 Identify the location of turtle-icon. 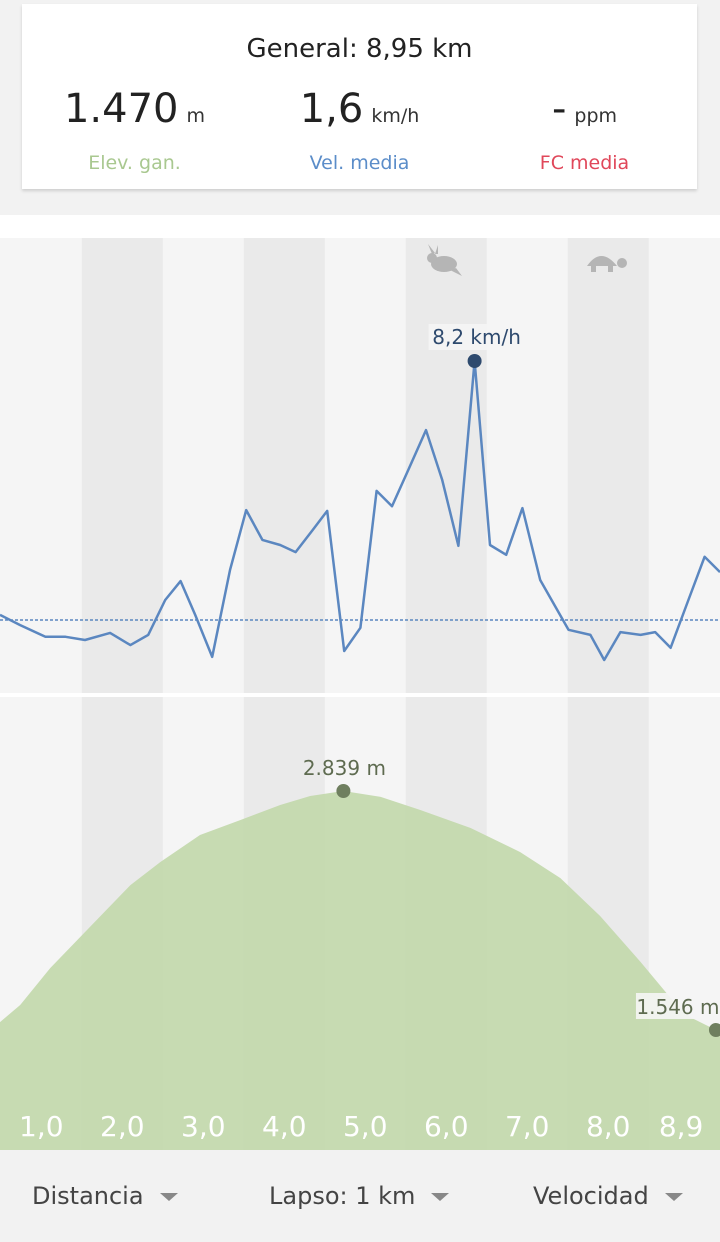
(607, 264).